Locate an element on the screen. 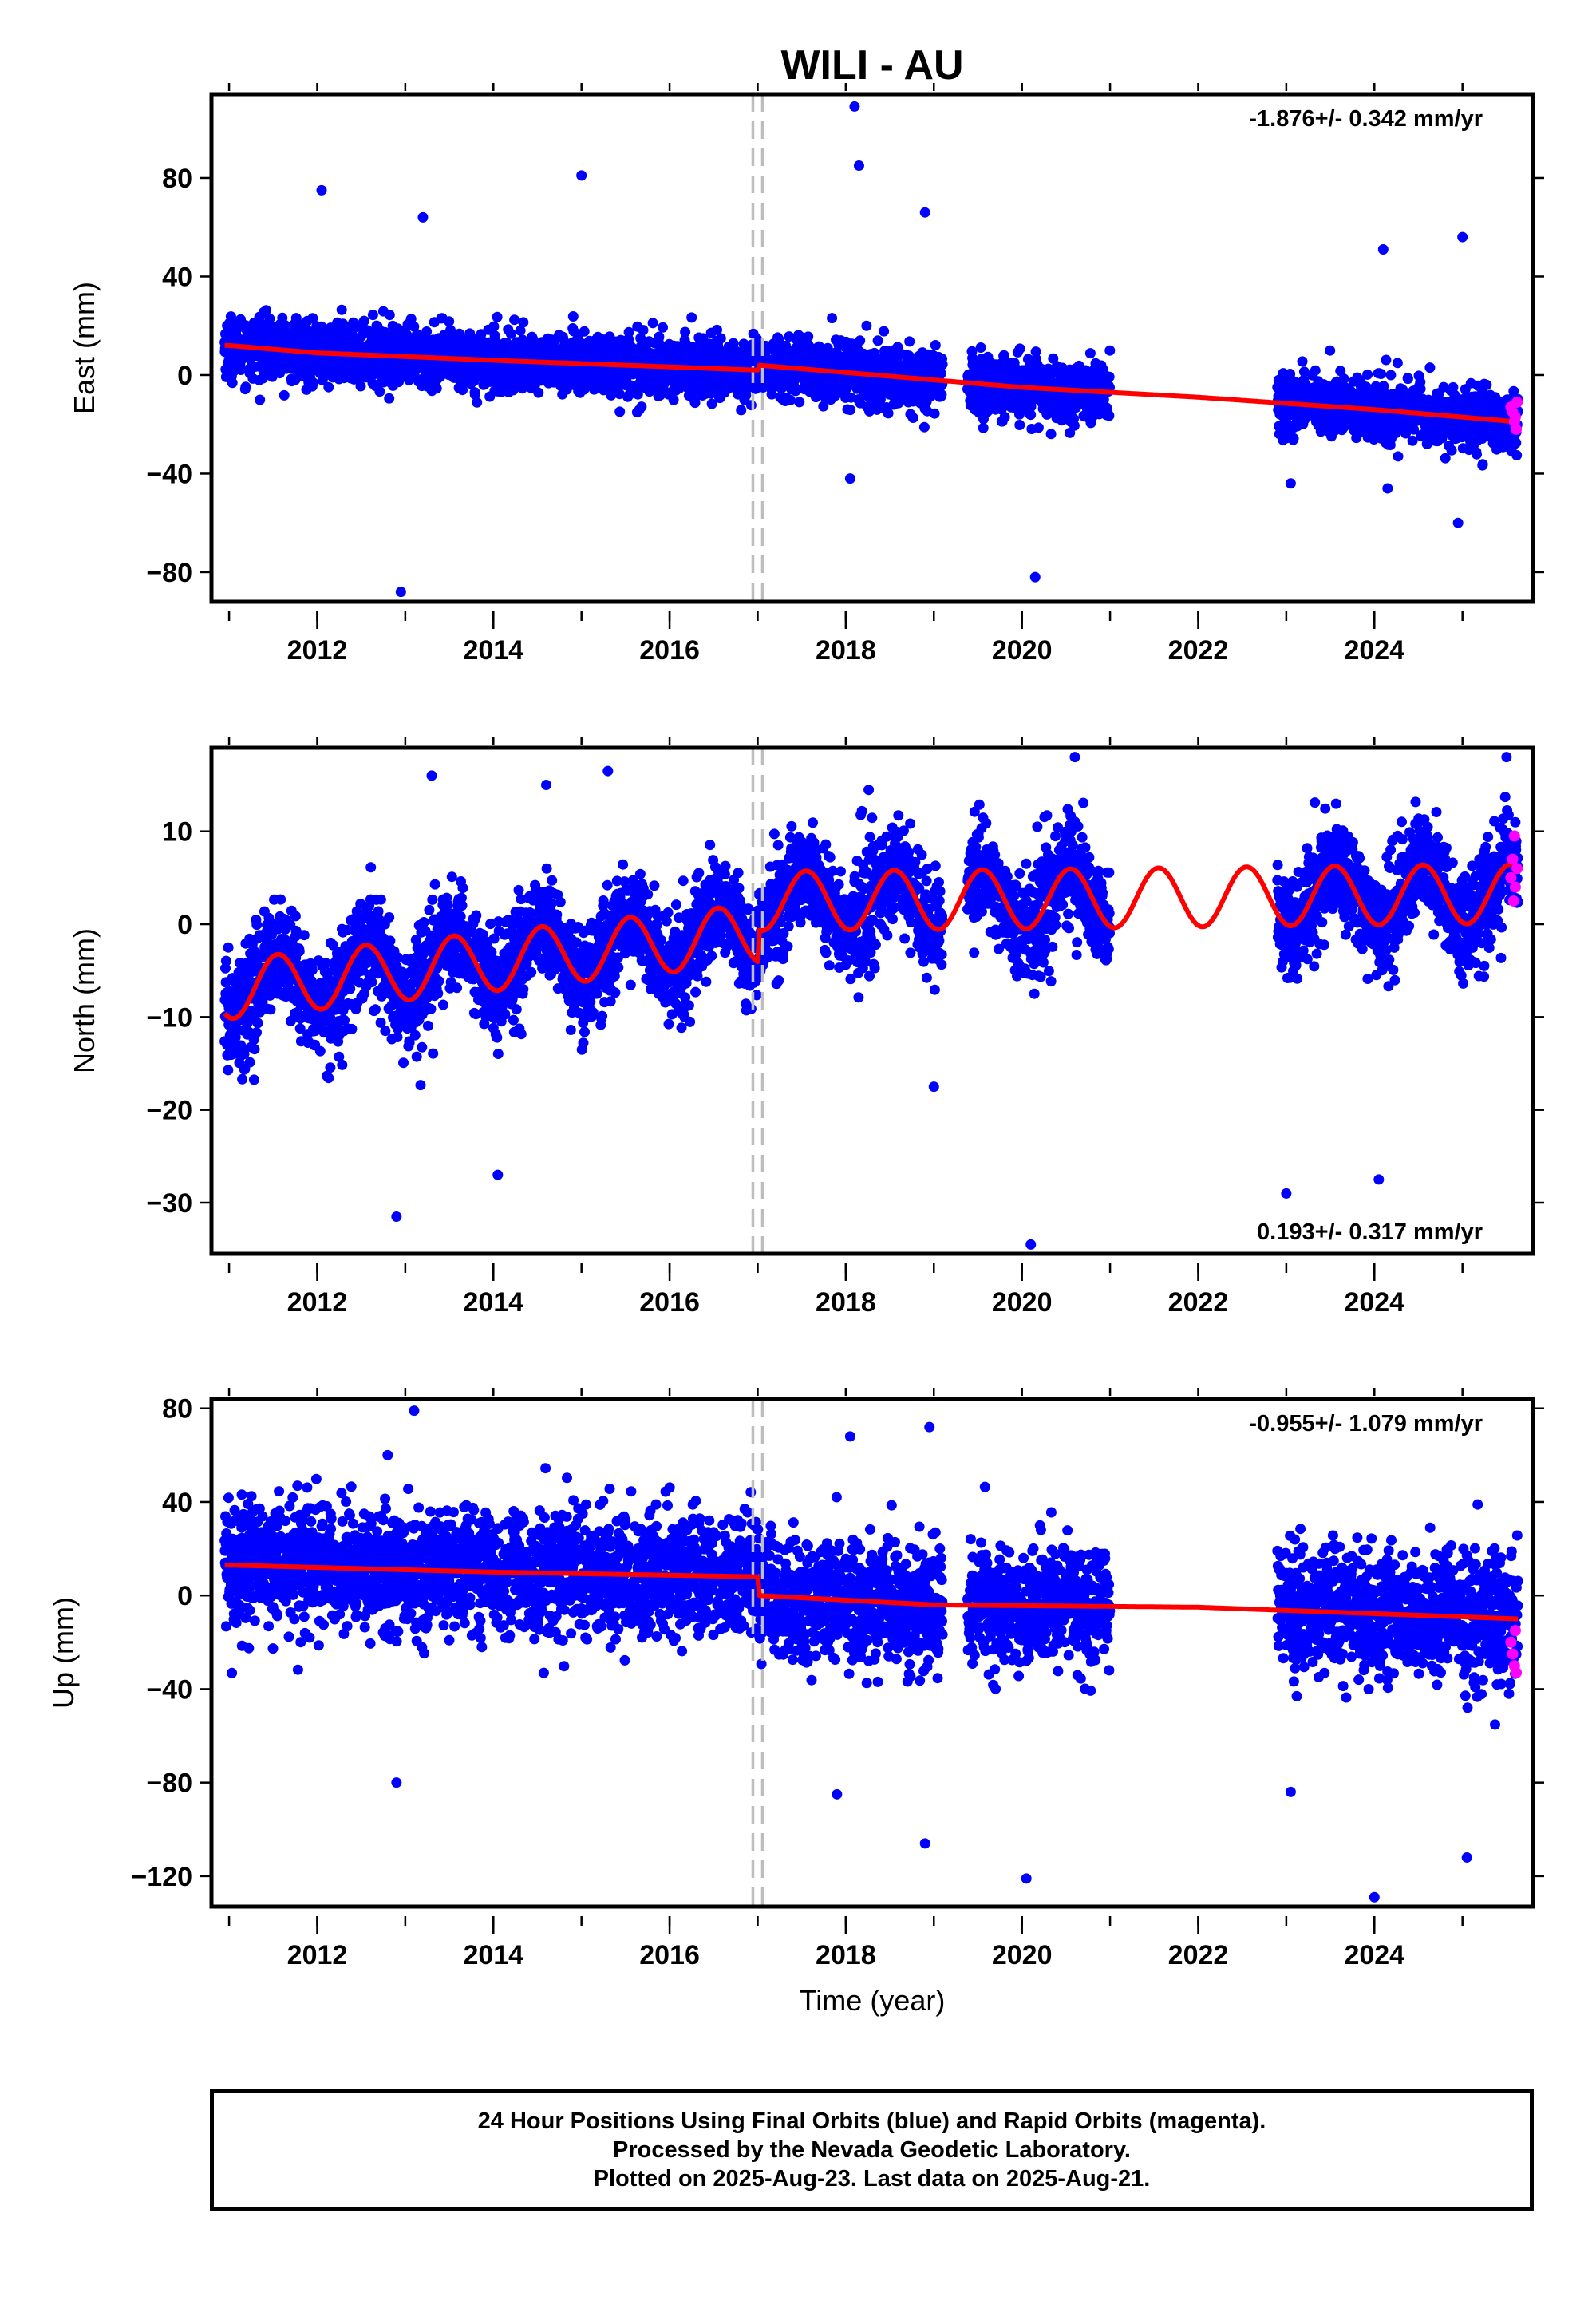  y-axis-label: East (mm) is located at coordinates (84, 348).